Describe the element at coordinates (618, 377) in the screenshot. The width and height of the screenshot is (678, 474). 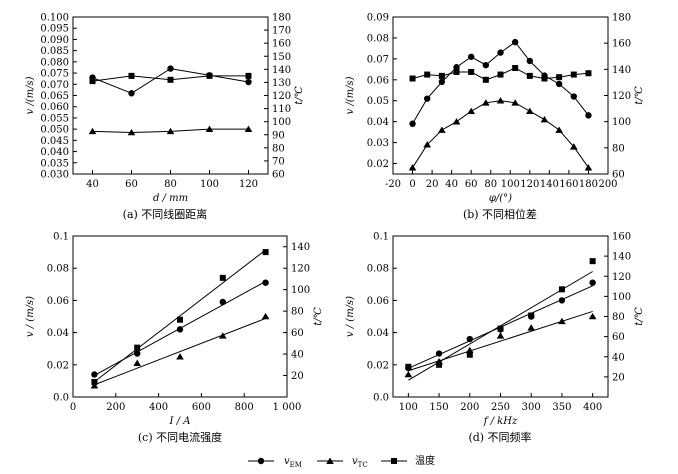
I see `y-right-tick-label: 20` at that location.